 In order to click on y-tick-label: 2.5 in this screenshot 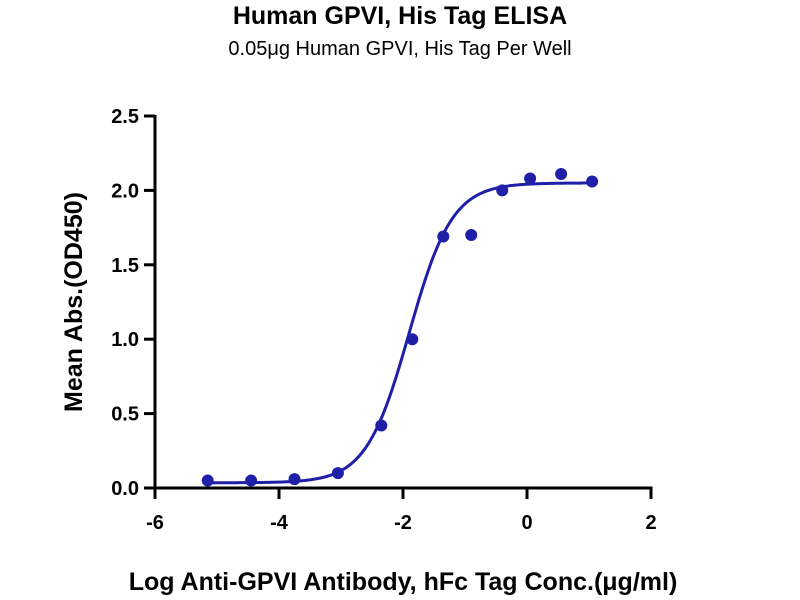, I will do `click(125, 117)`.